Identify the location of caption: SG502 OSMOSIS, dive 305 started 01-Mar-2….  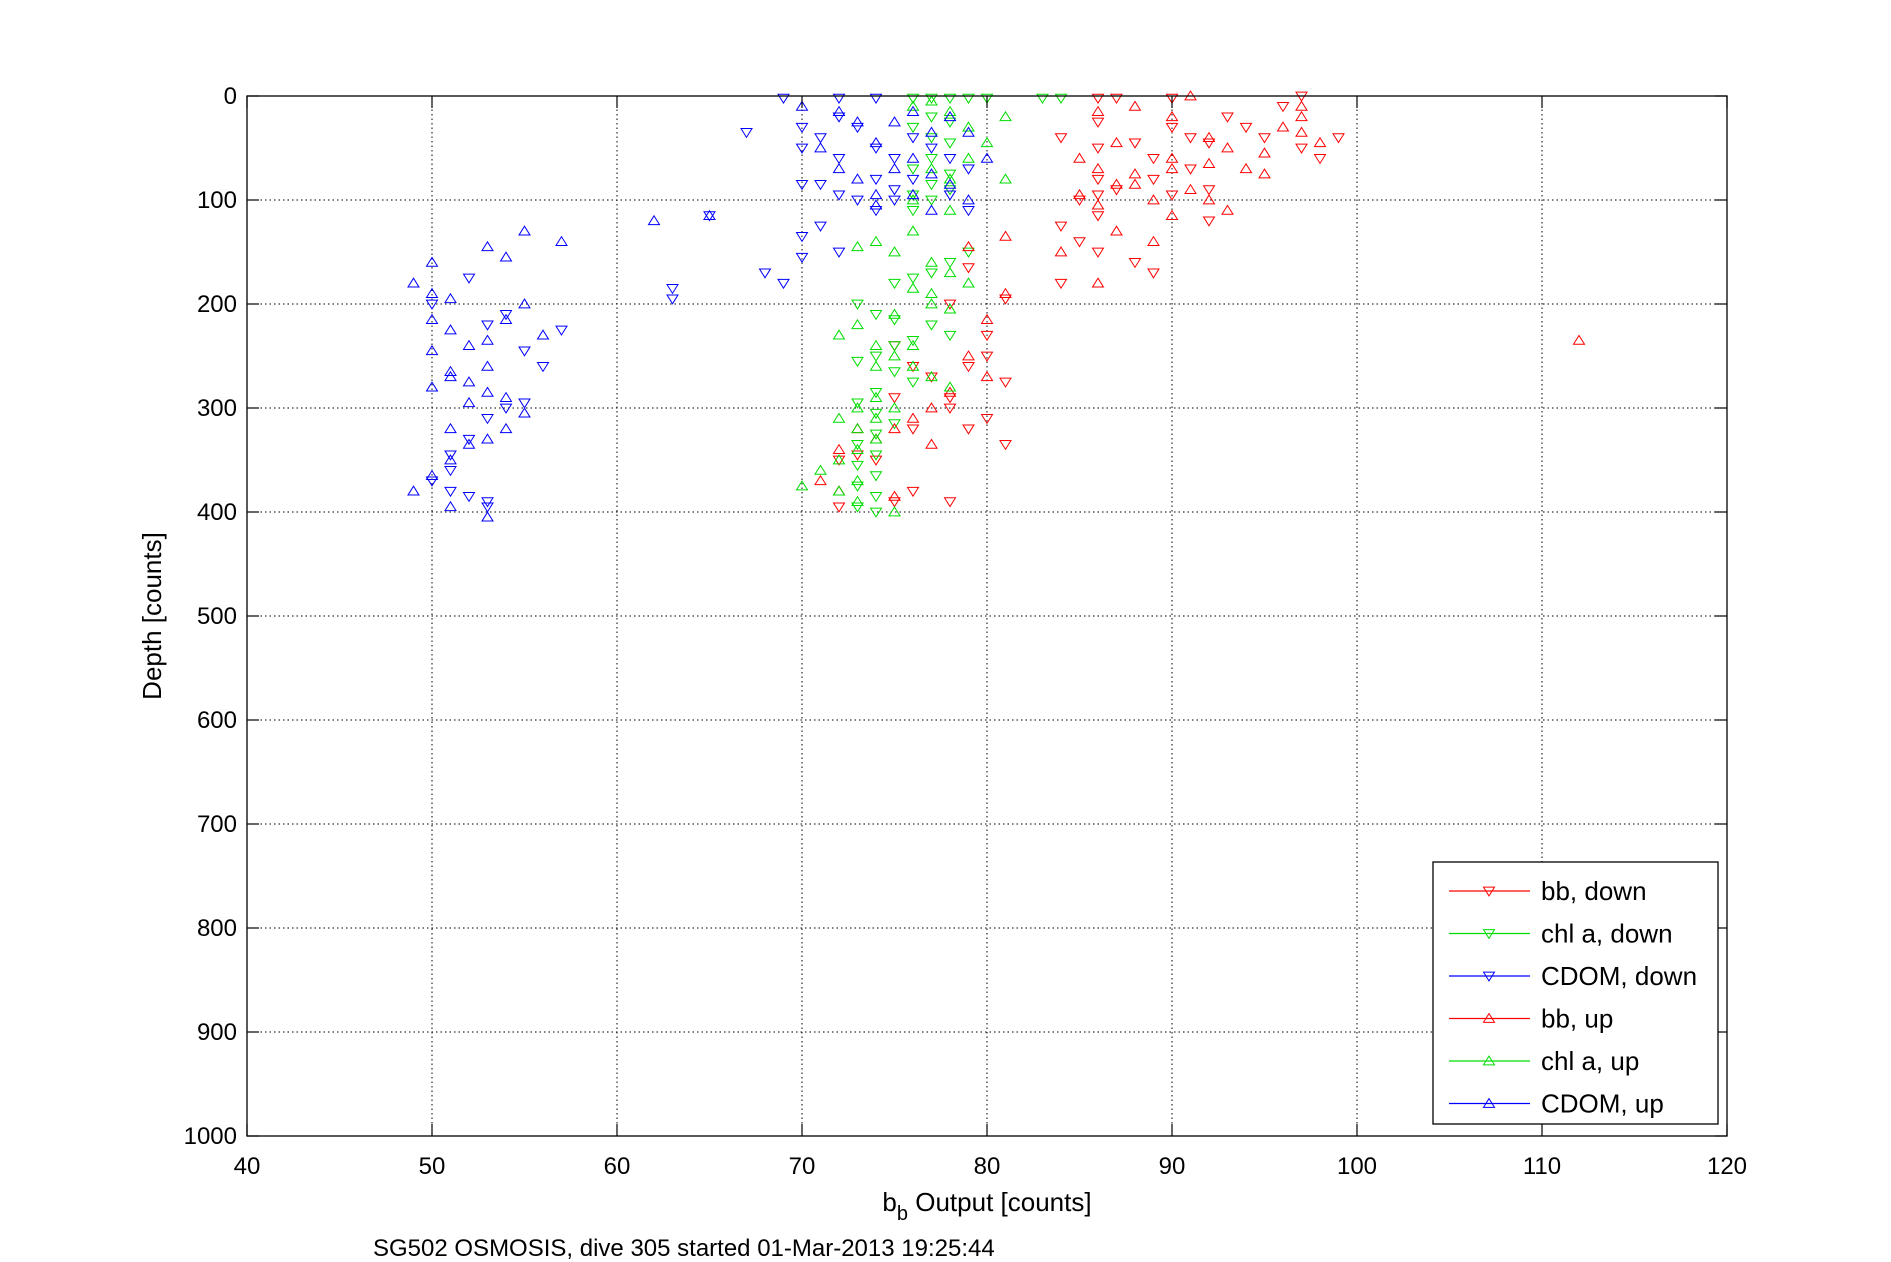
(684, 1248).